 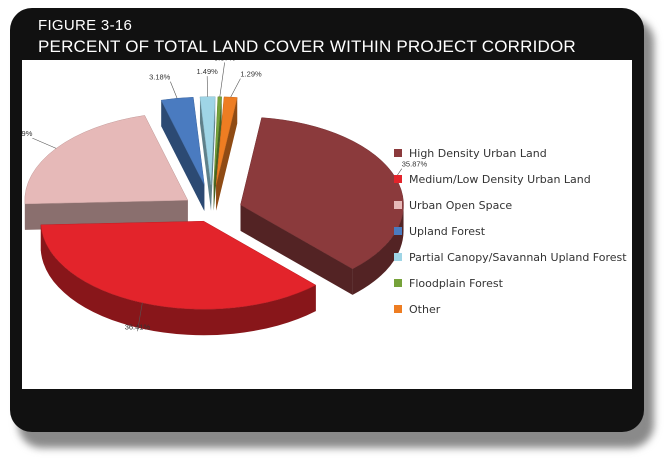 I want to click on legend-label: Upland Forest, so click(x=447, y=231).